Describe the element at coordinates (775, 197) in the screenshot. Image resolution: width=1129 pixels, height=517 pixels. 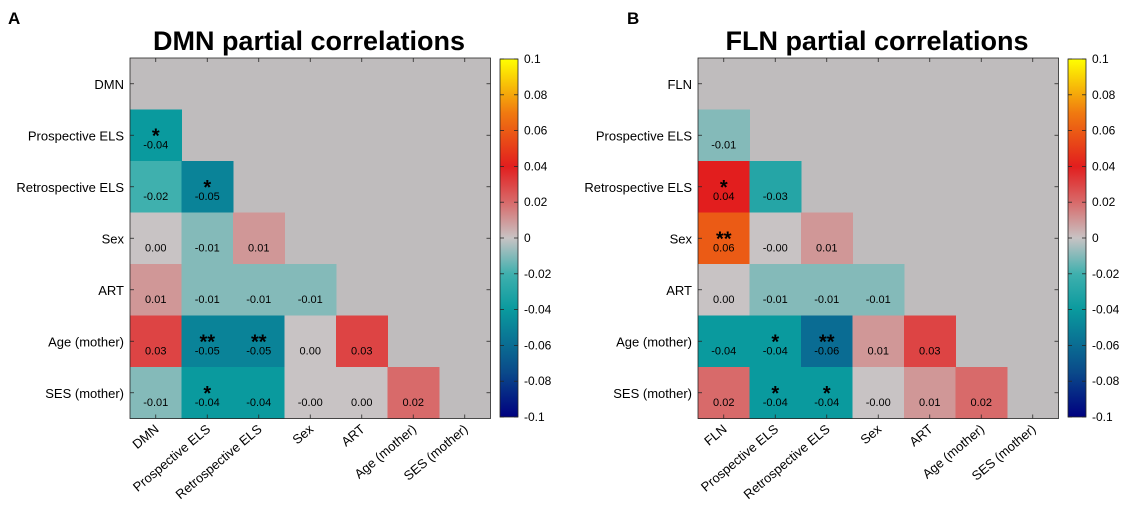
I see `cell-value-label: -0.03` at that location.